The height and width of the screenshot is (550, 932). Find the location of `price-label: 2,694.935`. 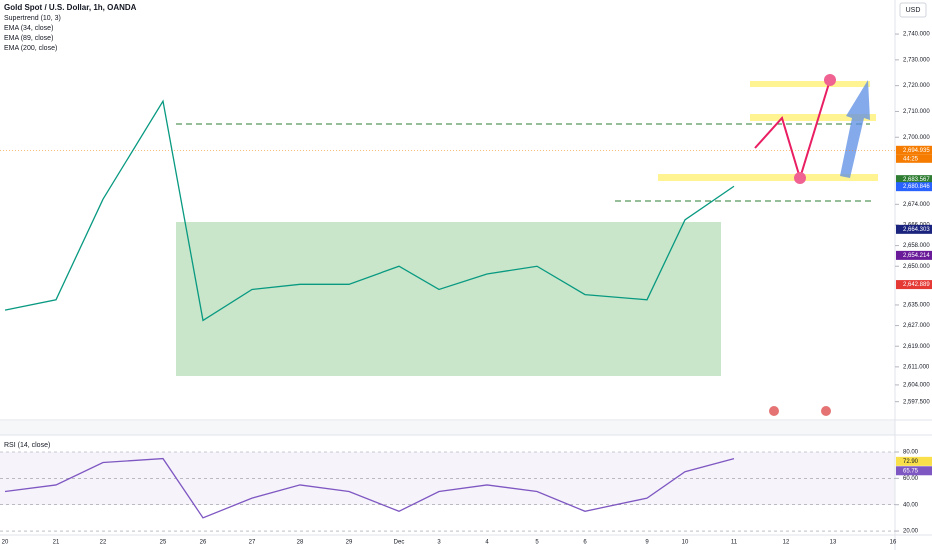

price-label: 2,694.935 is located at coordinates (916, 151).